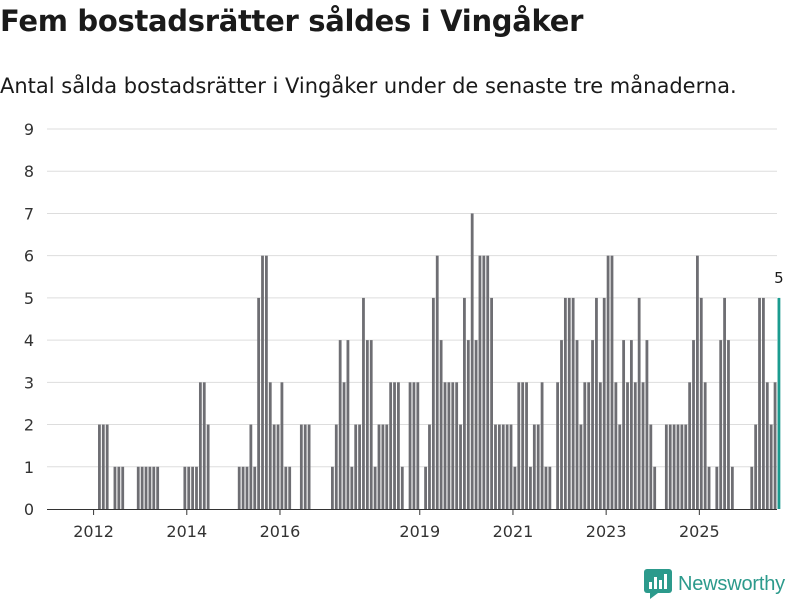 Image resolution: width=800 pixels, height=600 pixels. I want to click on y-tick-label: 8, so click(29, 171).